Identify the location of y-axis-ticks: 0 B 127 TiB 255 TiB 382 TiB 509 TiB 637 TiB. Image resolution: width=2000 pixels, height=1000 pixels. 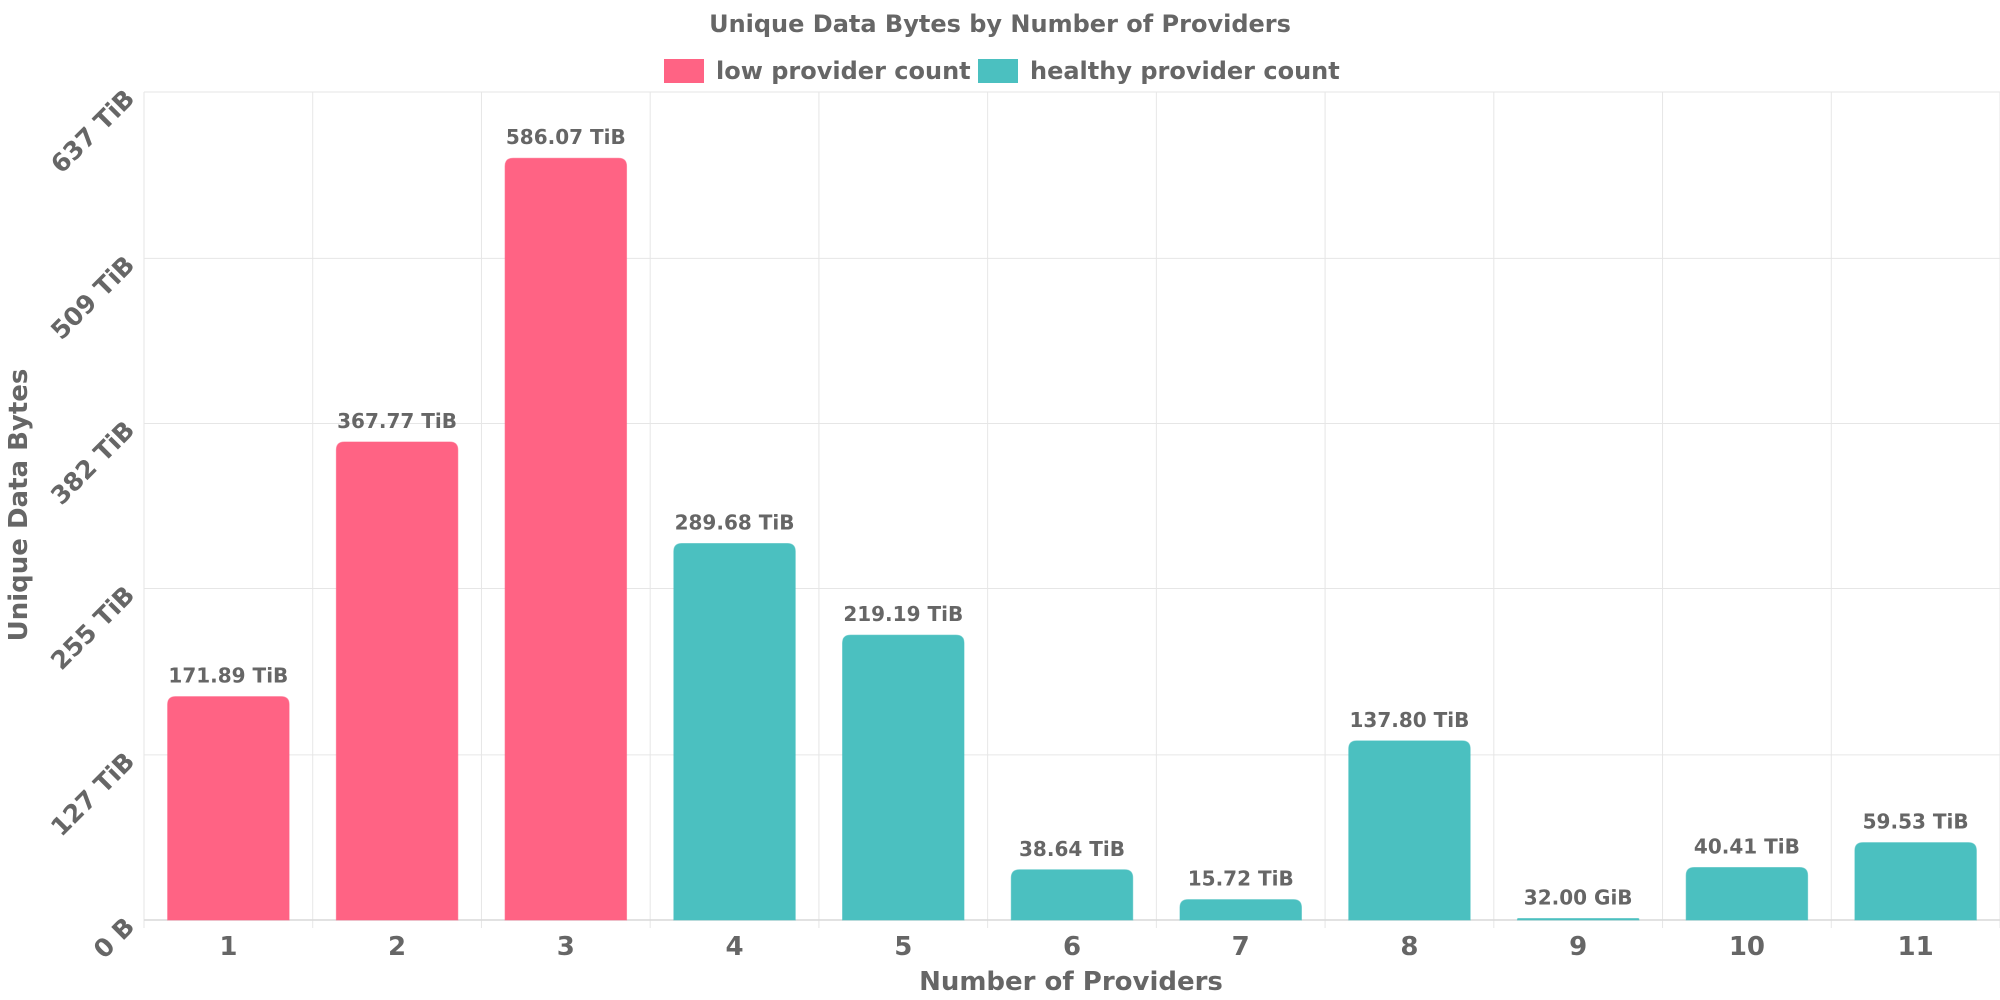
(92, 524).